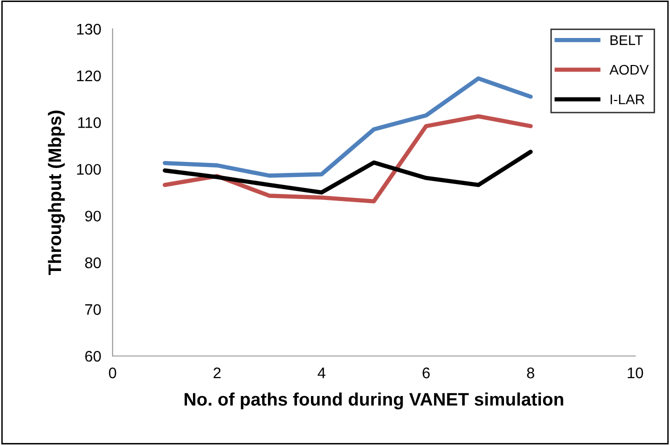  I want to click on x-tick-label: 4, so click(322, 373).